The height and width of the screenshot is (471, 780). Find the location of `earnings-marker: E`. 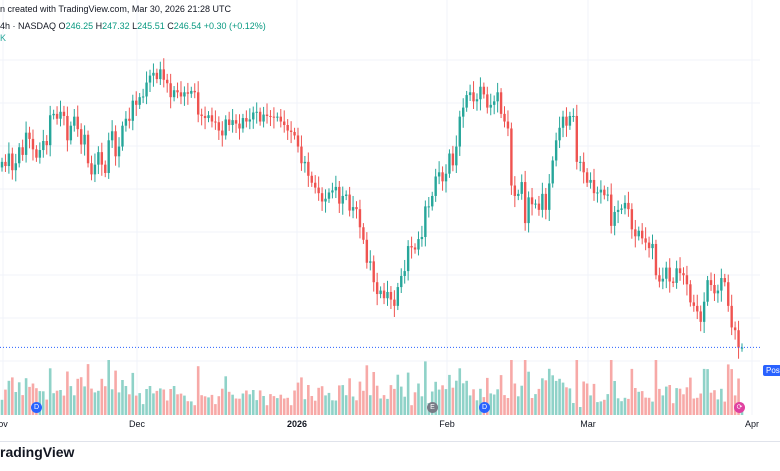

earnings-marker: E is located at coordinates (432, 407).